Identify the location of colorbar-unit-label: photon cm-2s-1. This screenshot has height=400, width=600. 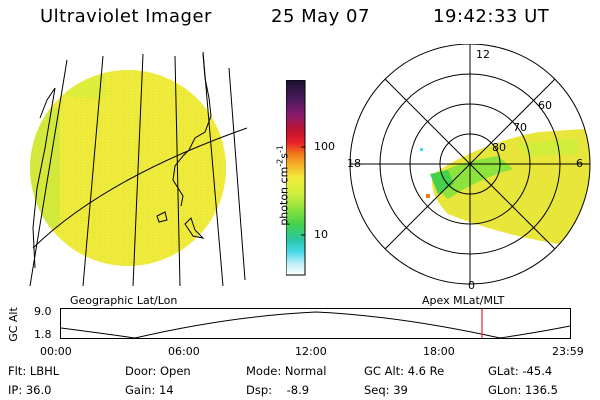
(283, 185).